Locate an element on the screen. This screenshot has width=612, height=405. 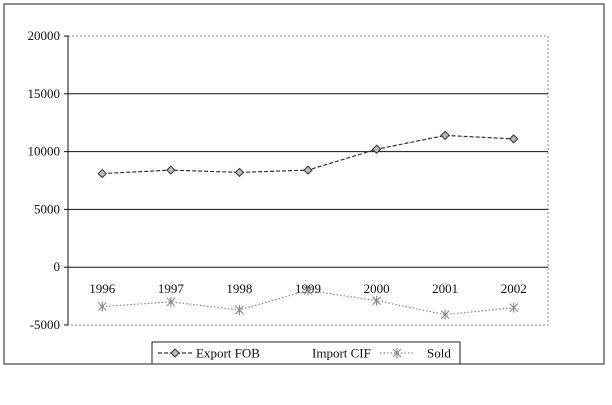
series-export-fob is located at coordinates (308, 154).